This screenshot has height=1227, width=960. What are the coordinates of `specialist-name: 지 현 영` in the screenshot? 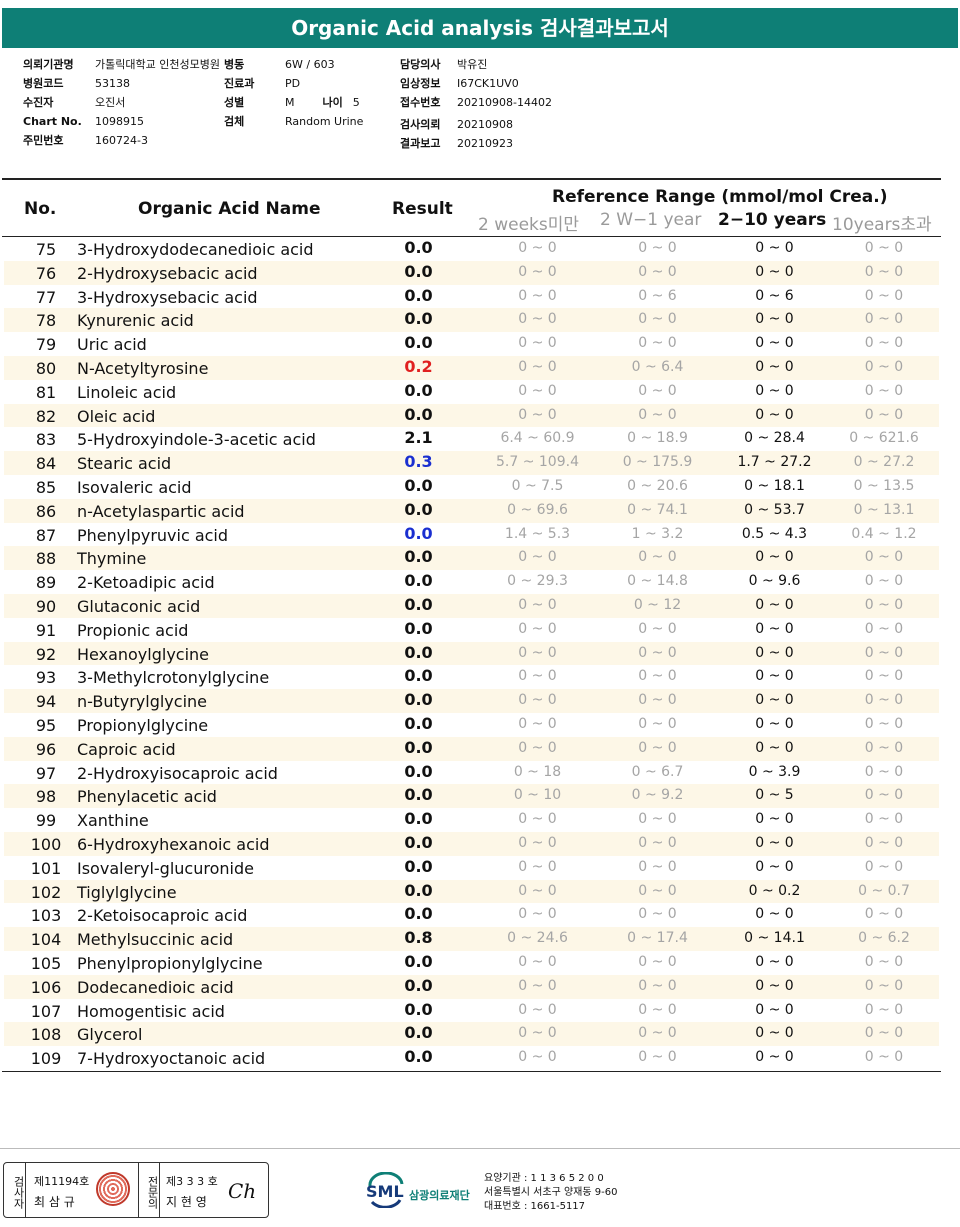 It's located at (186, 1202).